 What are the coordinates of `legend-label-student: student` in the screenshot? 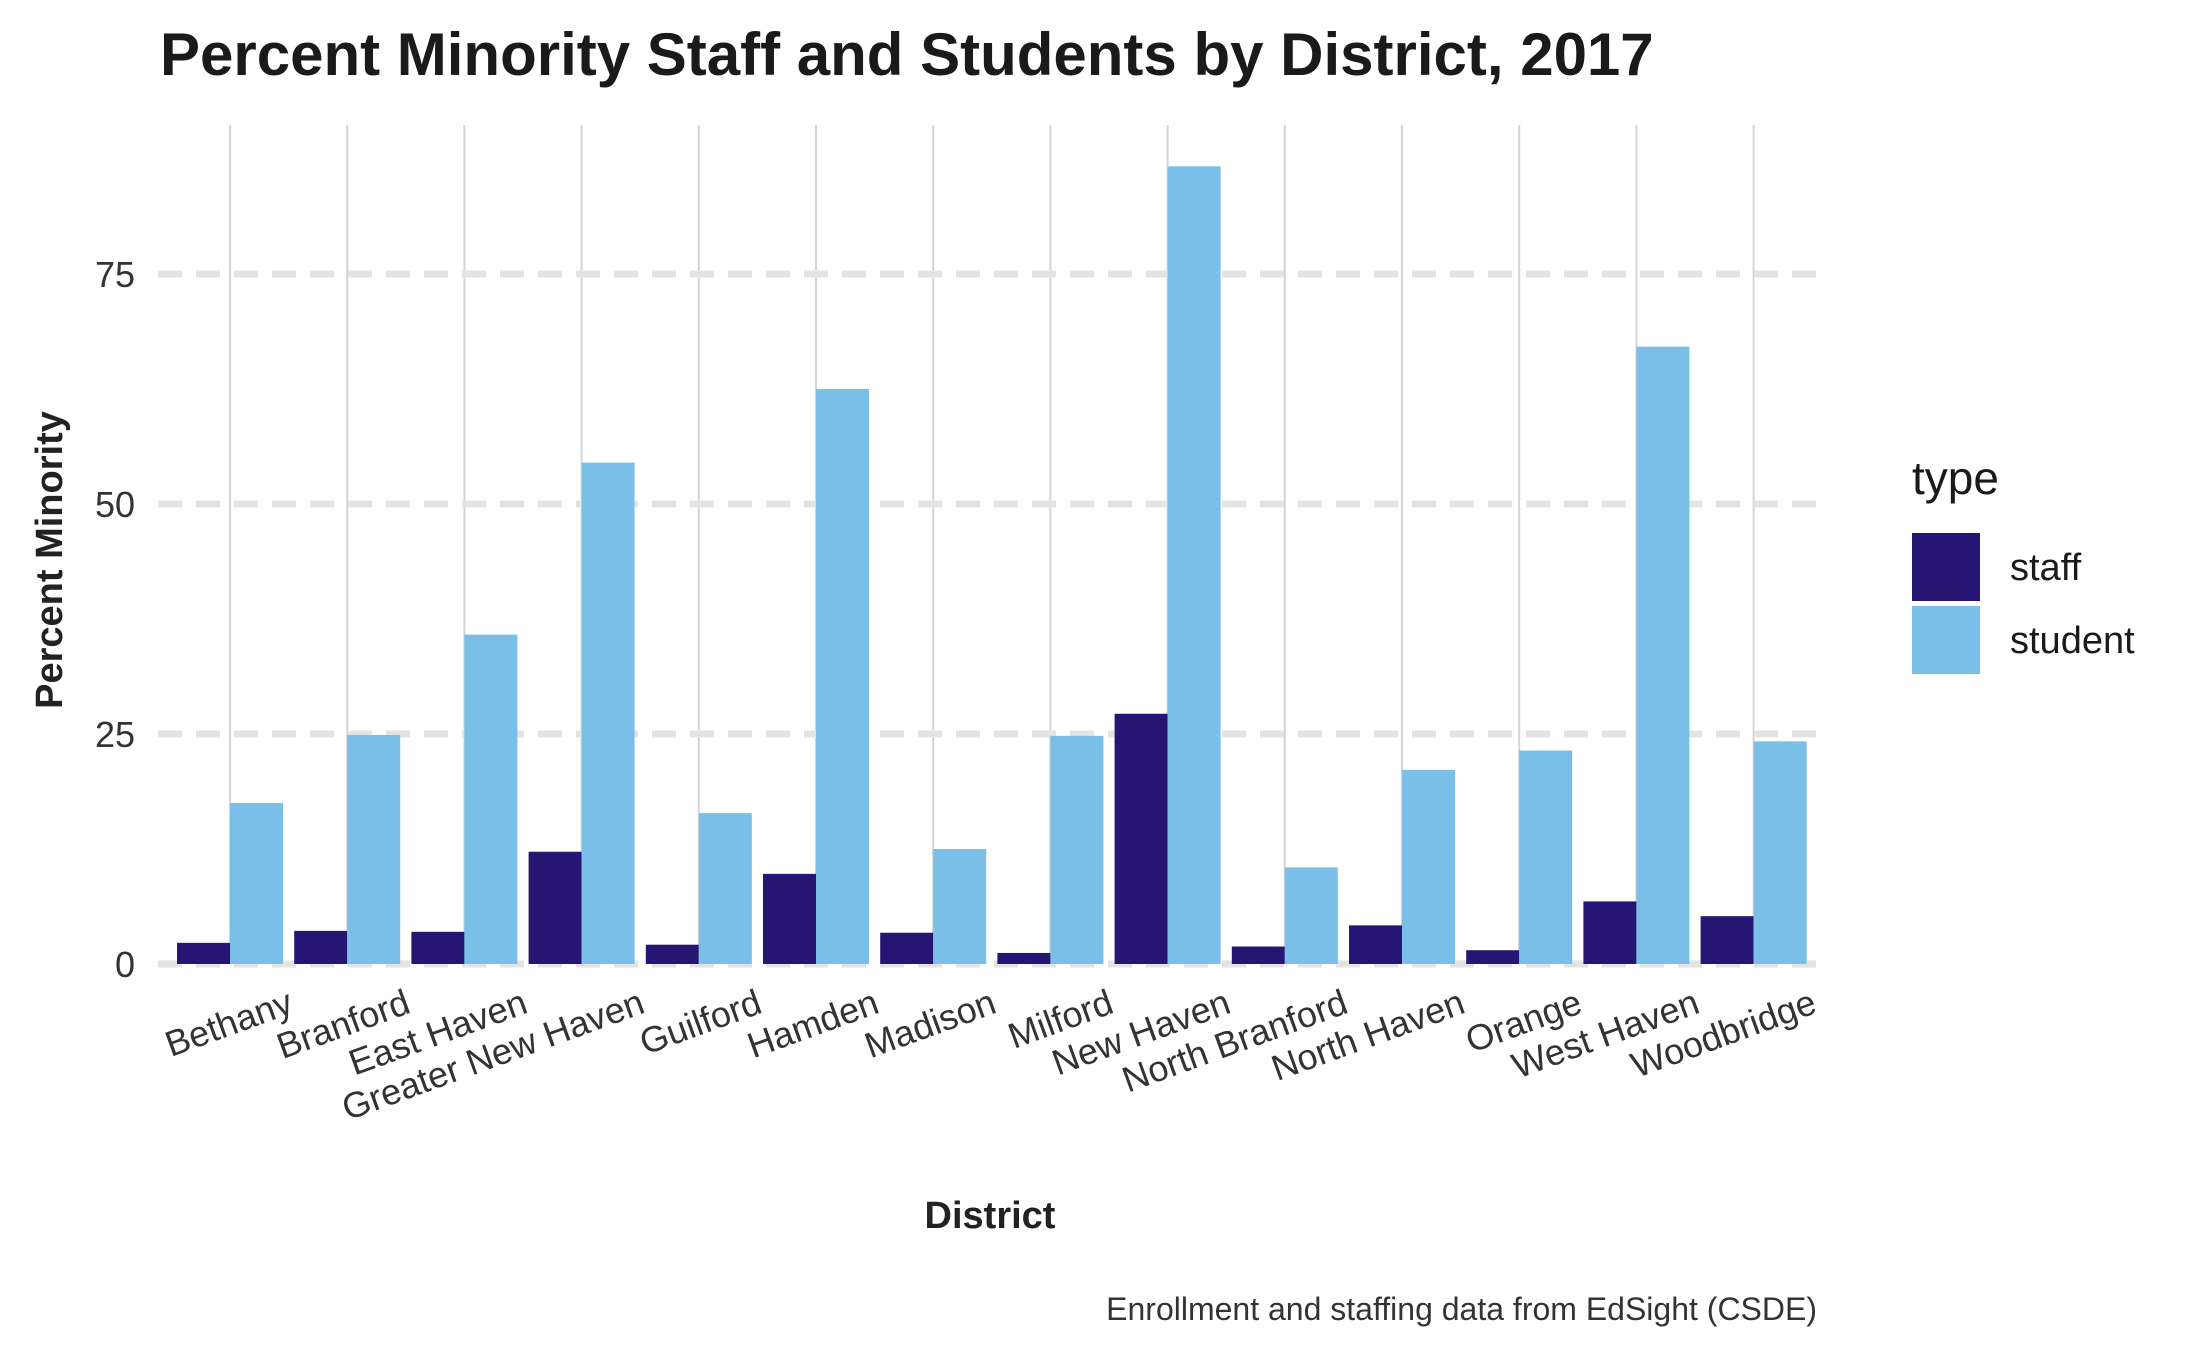 It's located at (2072, 641).